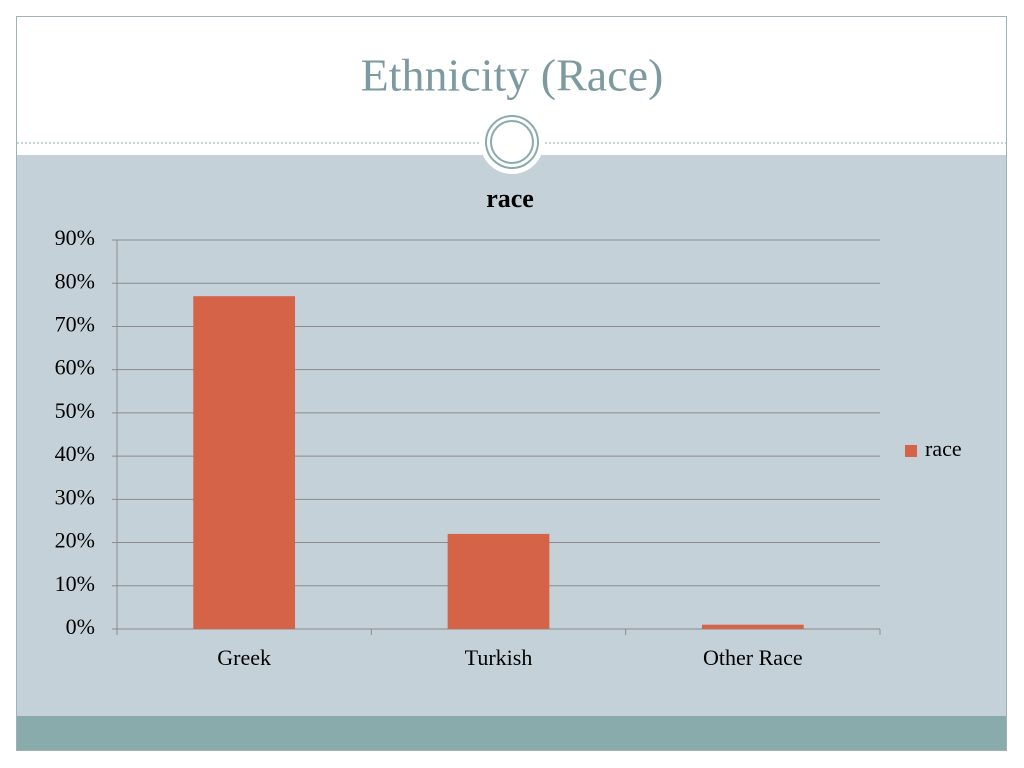 This screenshot has height=768, width=1024. I want to click on x-tick-label: Other Race, so click(753, 657).